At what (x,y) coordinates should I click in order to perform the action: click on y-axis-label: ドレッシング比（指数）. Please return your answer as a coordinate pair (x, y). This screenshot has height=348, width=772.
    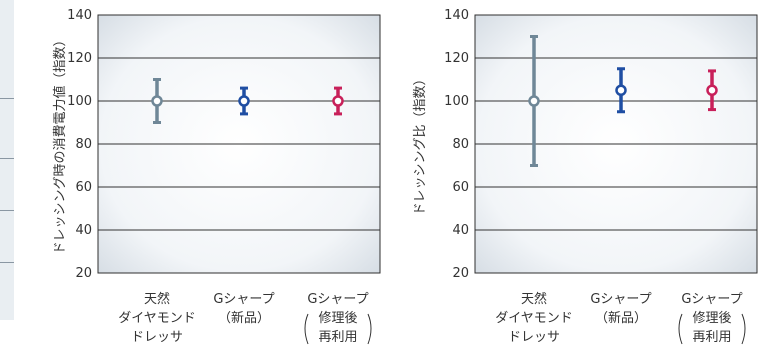
    Looking at the image, I should click on (420, 143).